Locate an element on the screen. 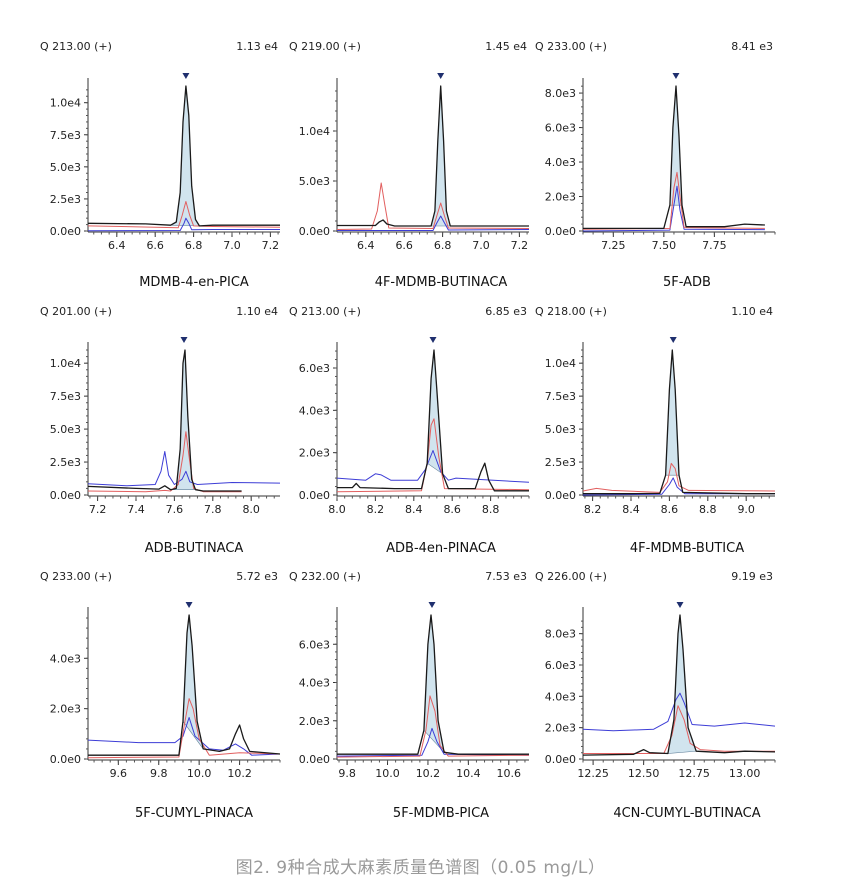  panel-header-intensity: 1.10 e4 is located at coordinates (257, 311).